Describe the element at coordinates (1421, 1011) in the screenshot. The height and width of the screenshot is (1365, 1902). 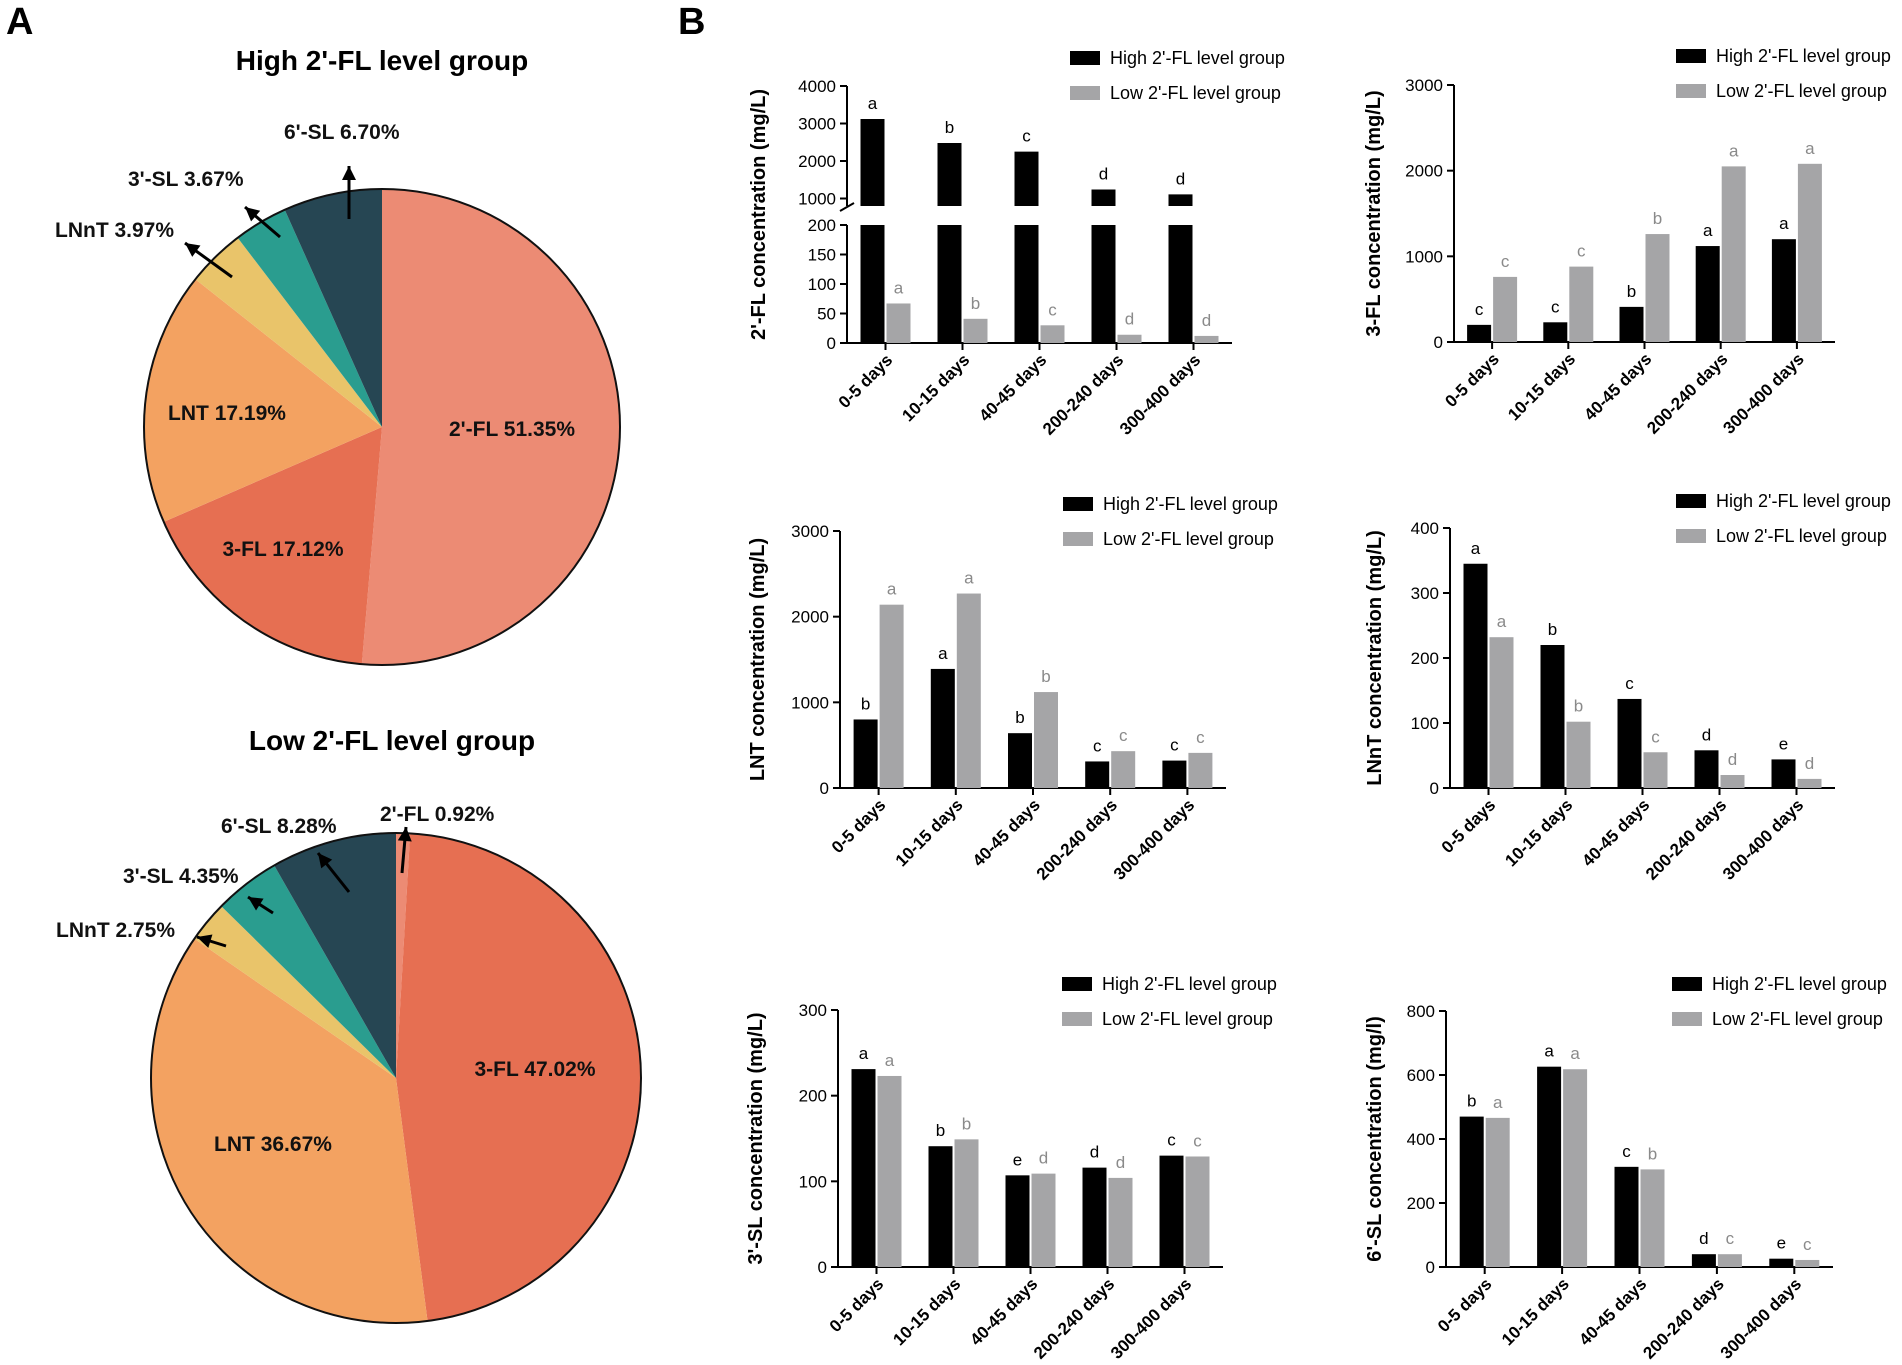
I see `y-tick-label: 800` at that location.